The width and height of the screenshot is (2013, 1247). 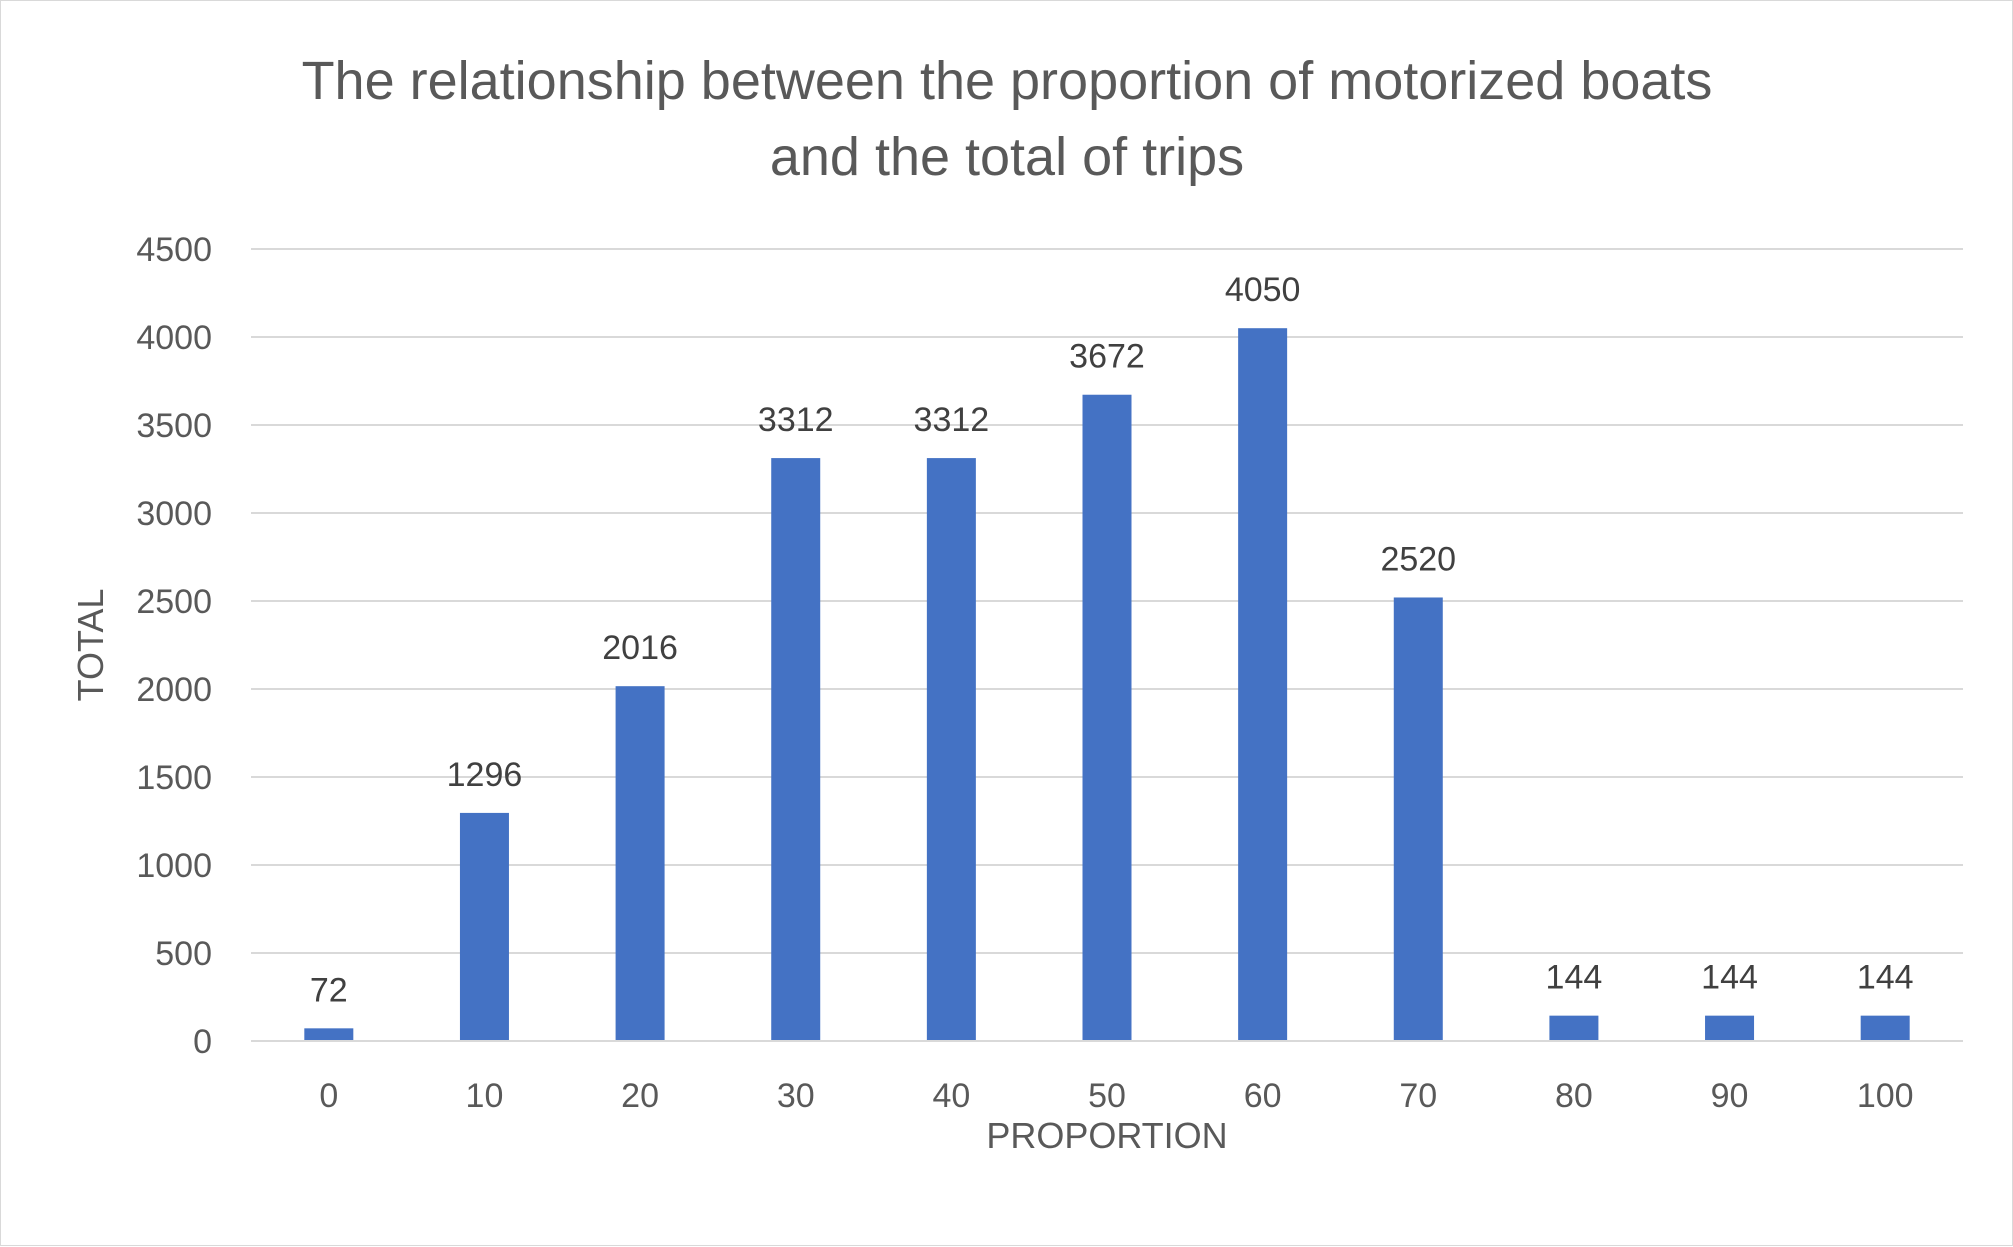 What do you see at coordinates (174, 338) in the screenshot?
I see `y-tick-label: 4000` at bounding box center [174, 338].